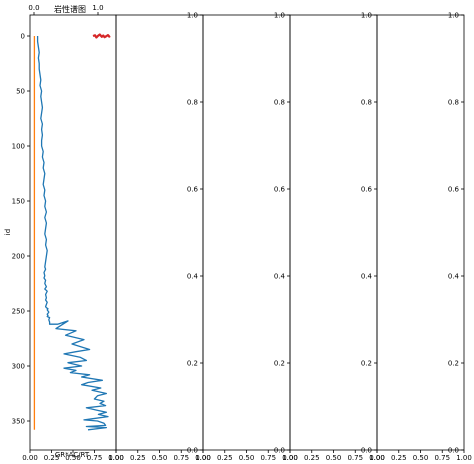  Describe the element at coordinates (18, 257) in the screenshot. I see `y-tick-label: 200` at that location.